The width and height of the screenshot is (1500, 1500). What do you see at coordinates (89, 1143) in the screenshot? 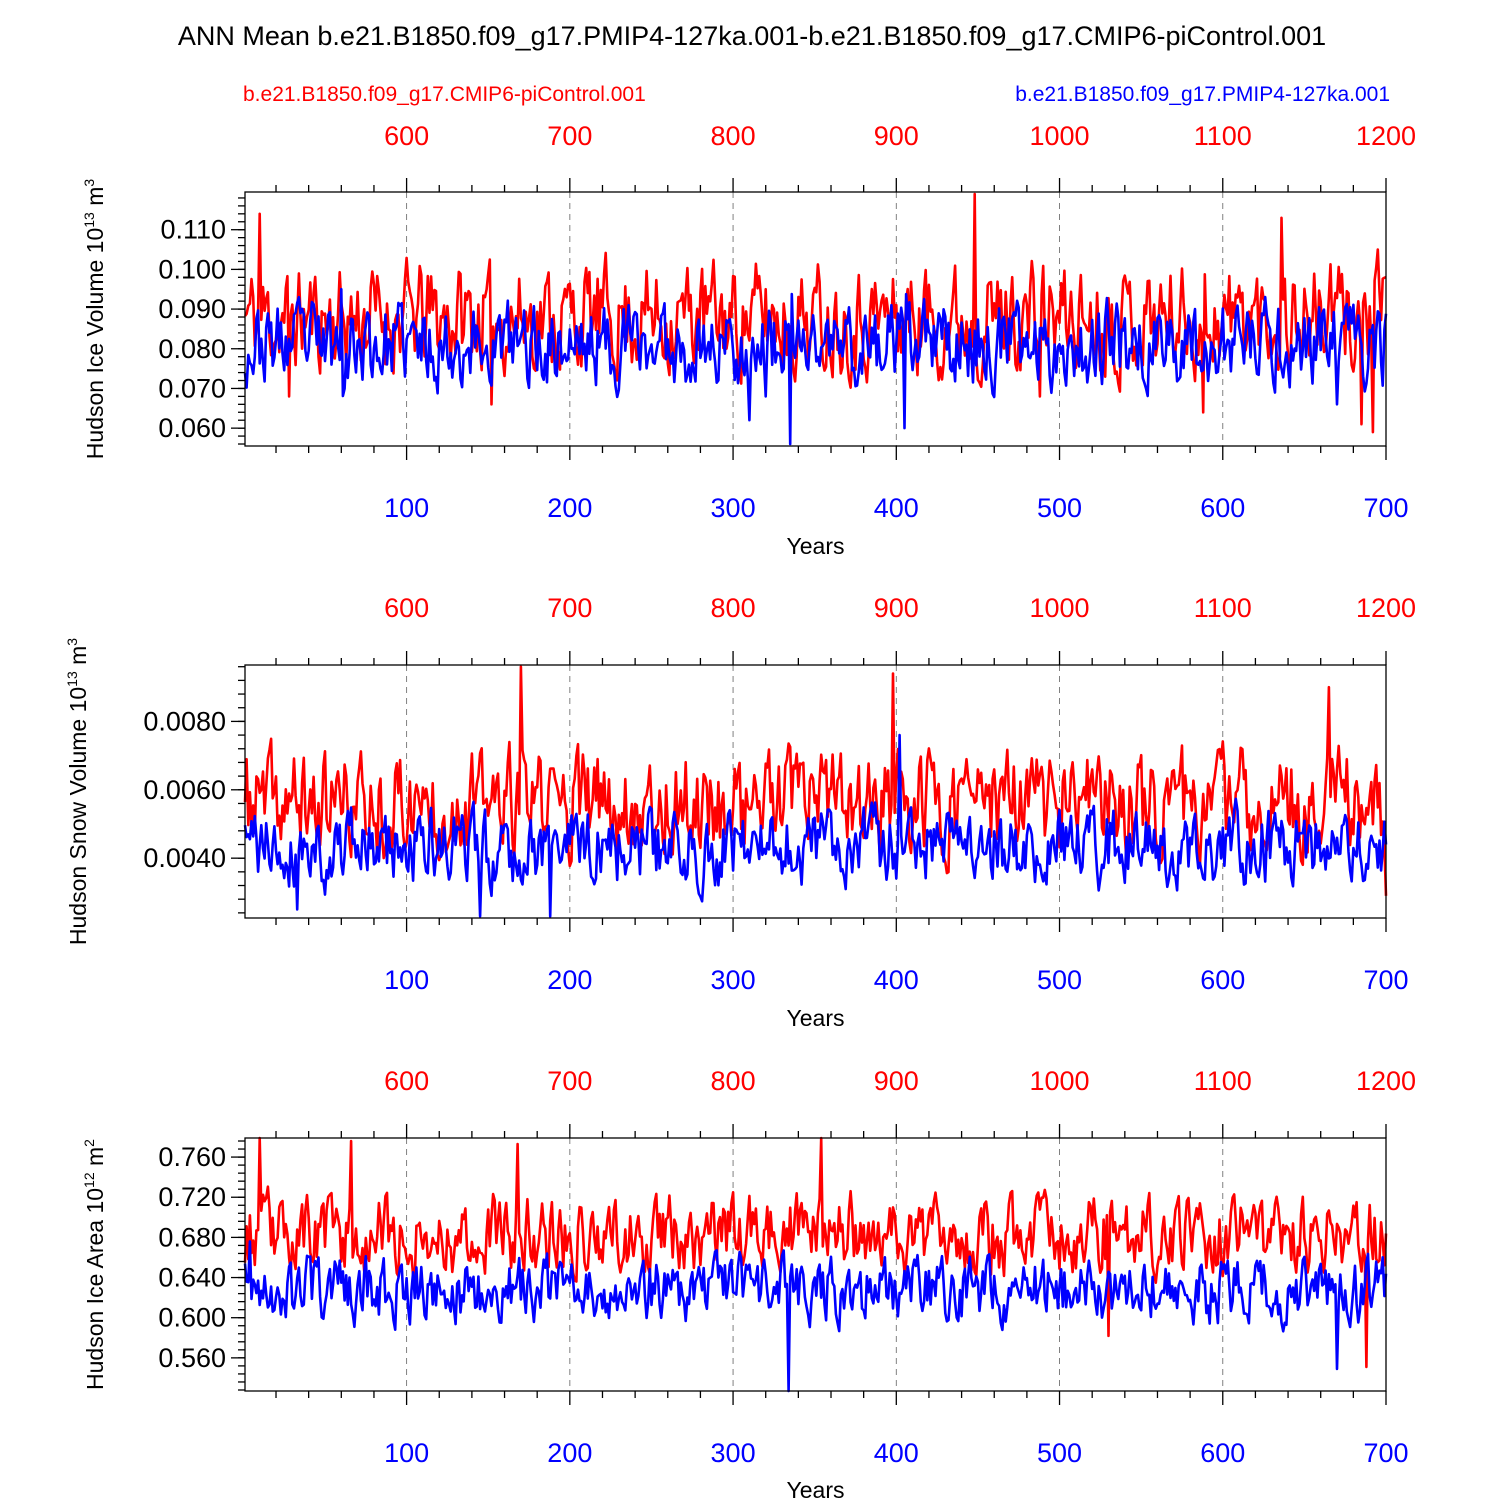
I see `y-axis-title-unit-exponent: 2` at bounding box center [89, 1143].